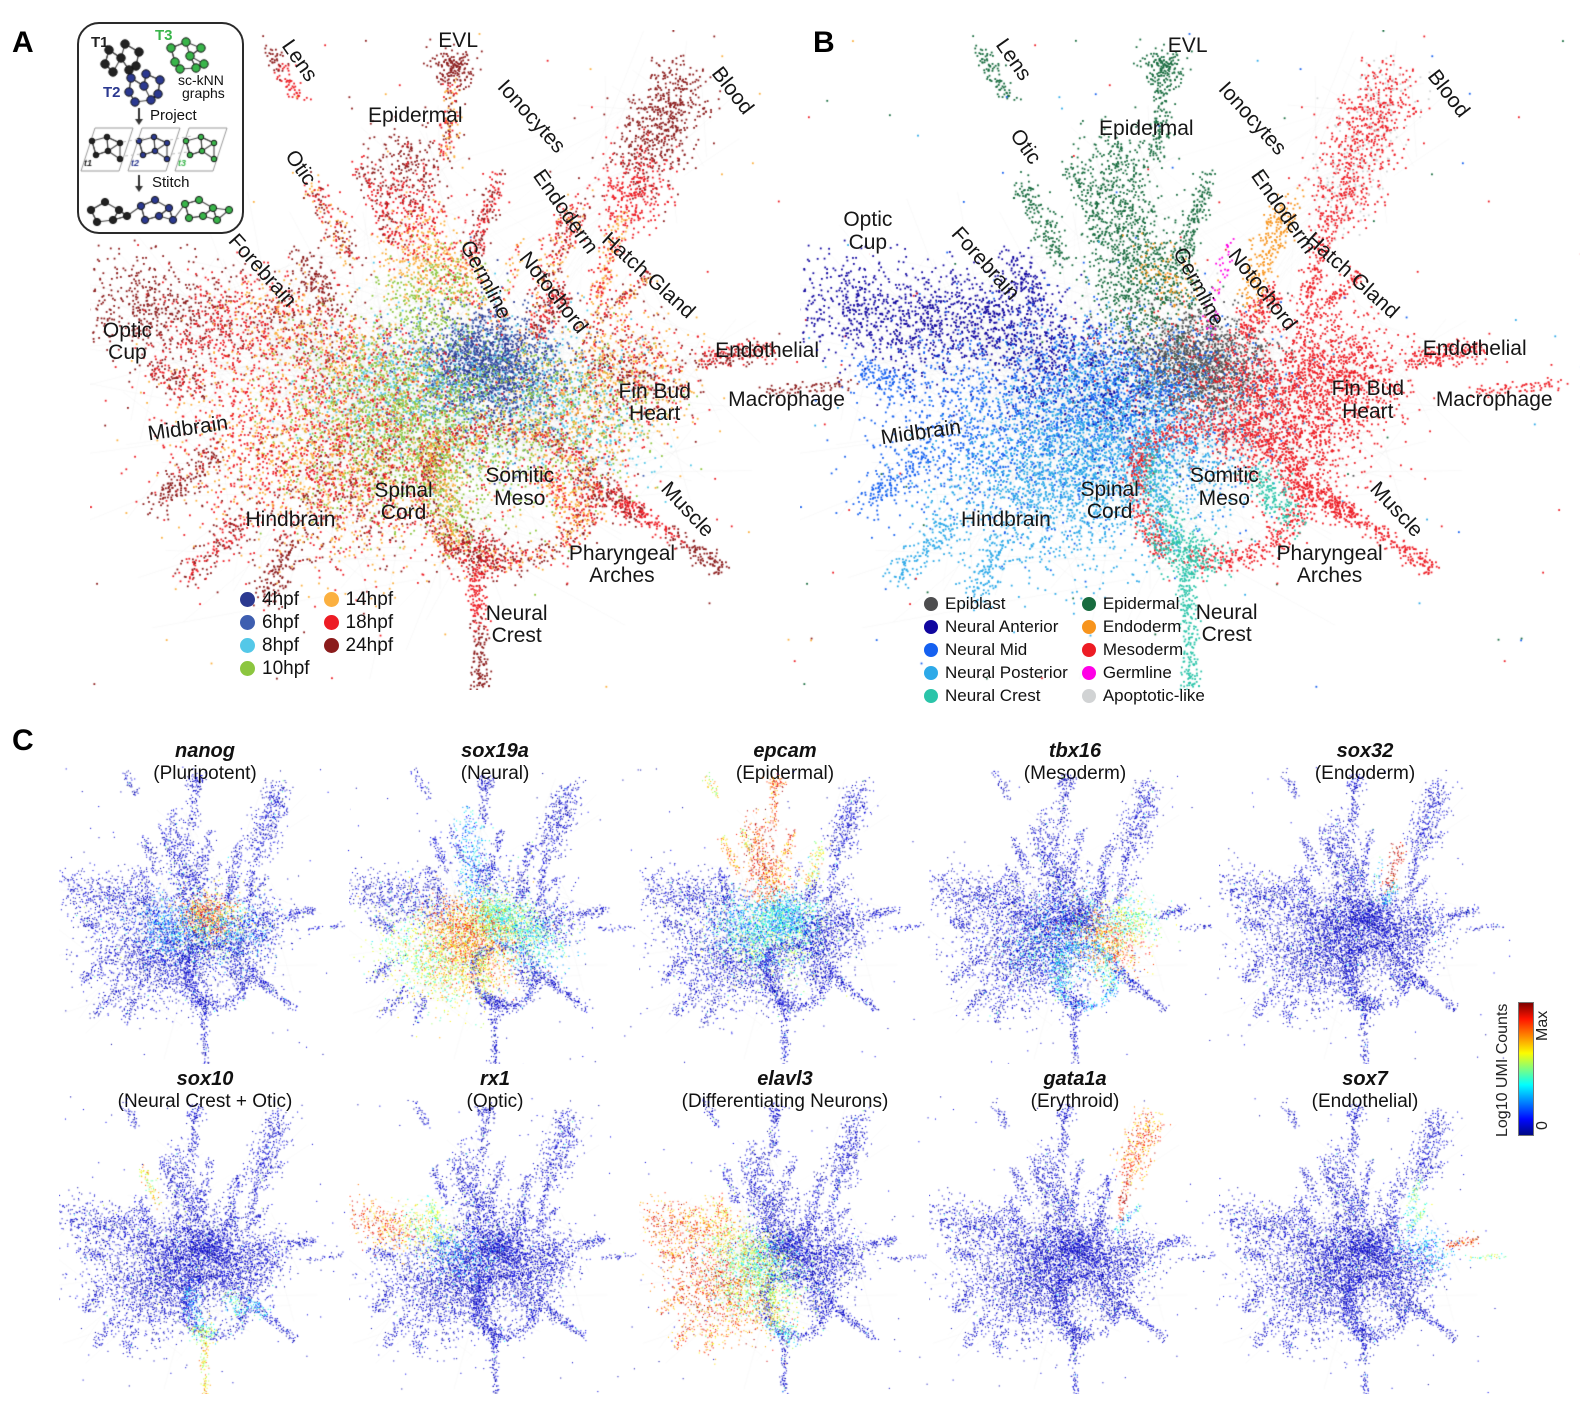 The image size is (1588, 1404). I want to click on legend-item: Neural Crest, so click(996, 695).